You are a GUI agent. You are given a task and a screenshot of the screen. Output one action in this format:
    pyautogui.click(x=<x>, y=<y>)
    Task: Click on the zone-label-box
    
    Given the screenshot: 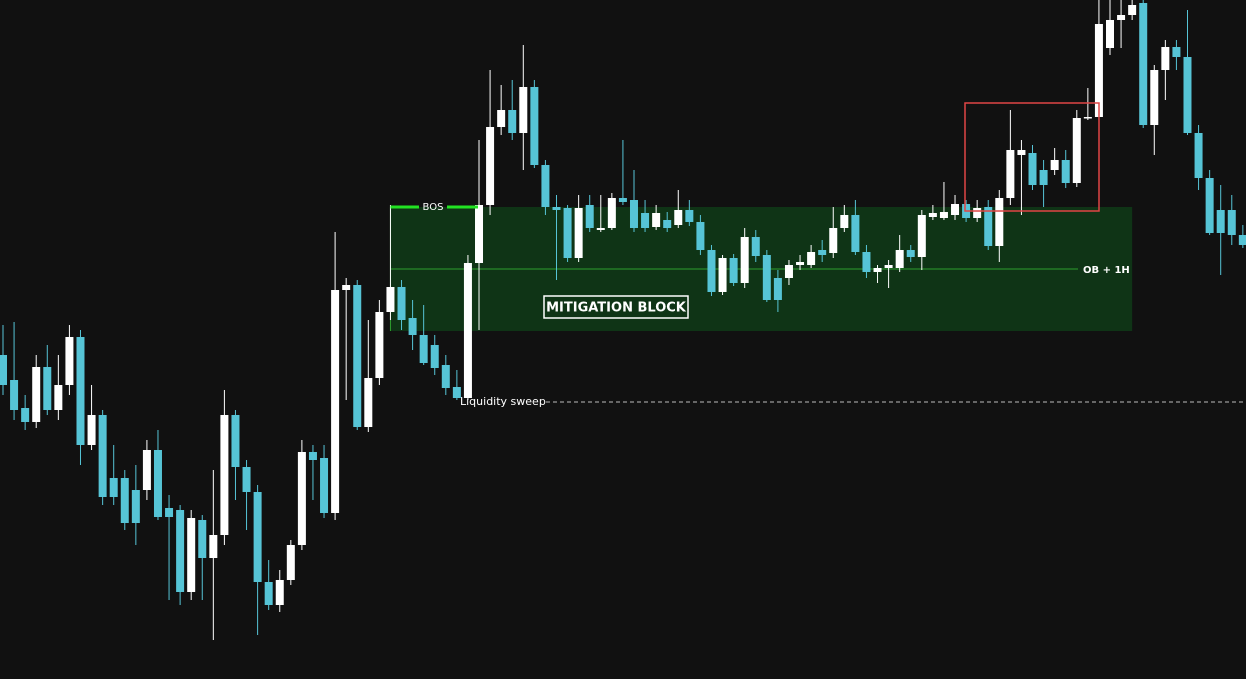 What is the action you would take?
    pyautogui.click(x=616, y=307)
    